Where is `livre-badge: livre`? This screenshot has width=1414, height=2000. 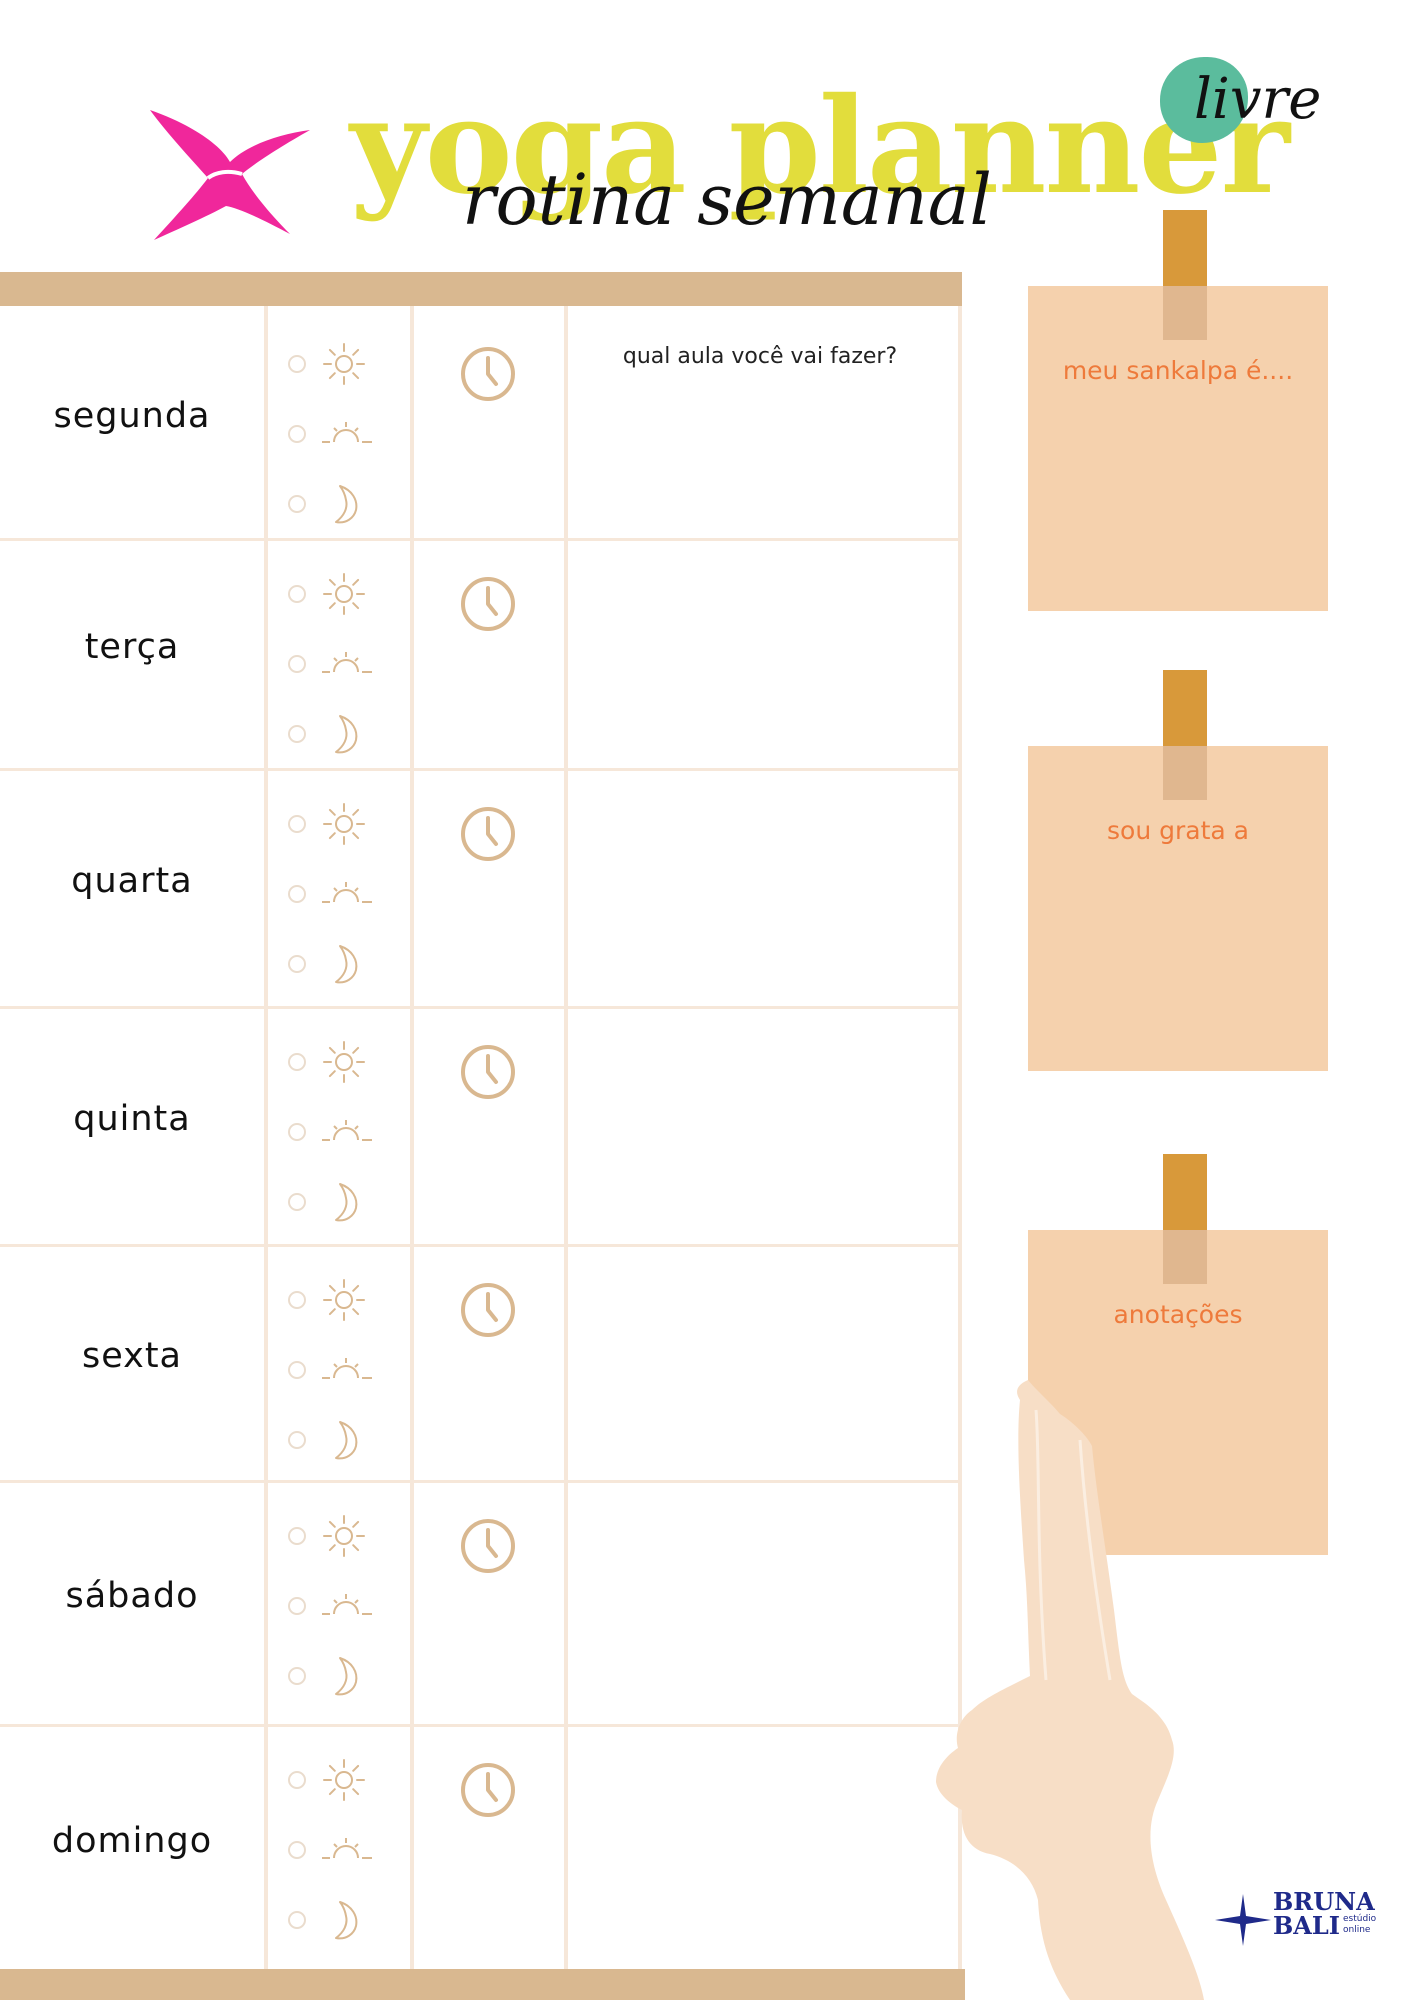
livre-badge: livre is located at coordinates (1250, 102).